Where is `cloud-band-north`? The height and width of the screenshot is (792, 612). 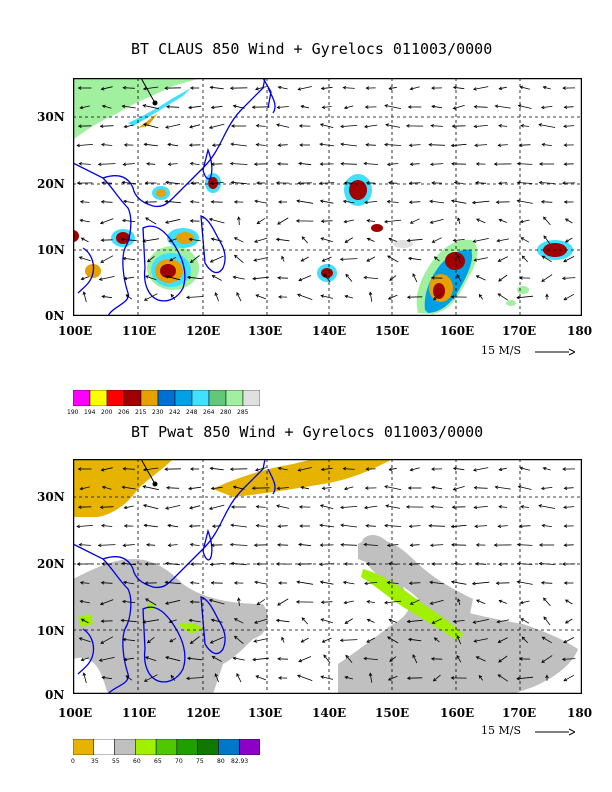
cloud-band-north is located at coordinates (137, 109).